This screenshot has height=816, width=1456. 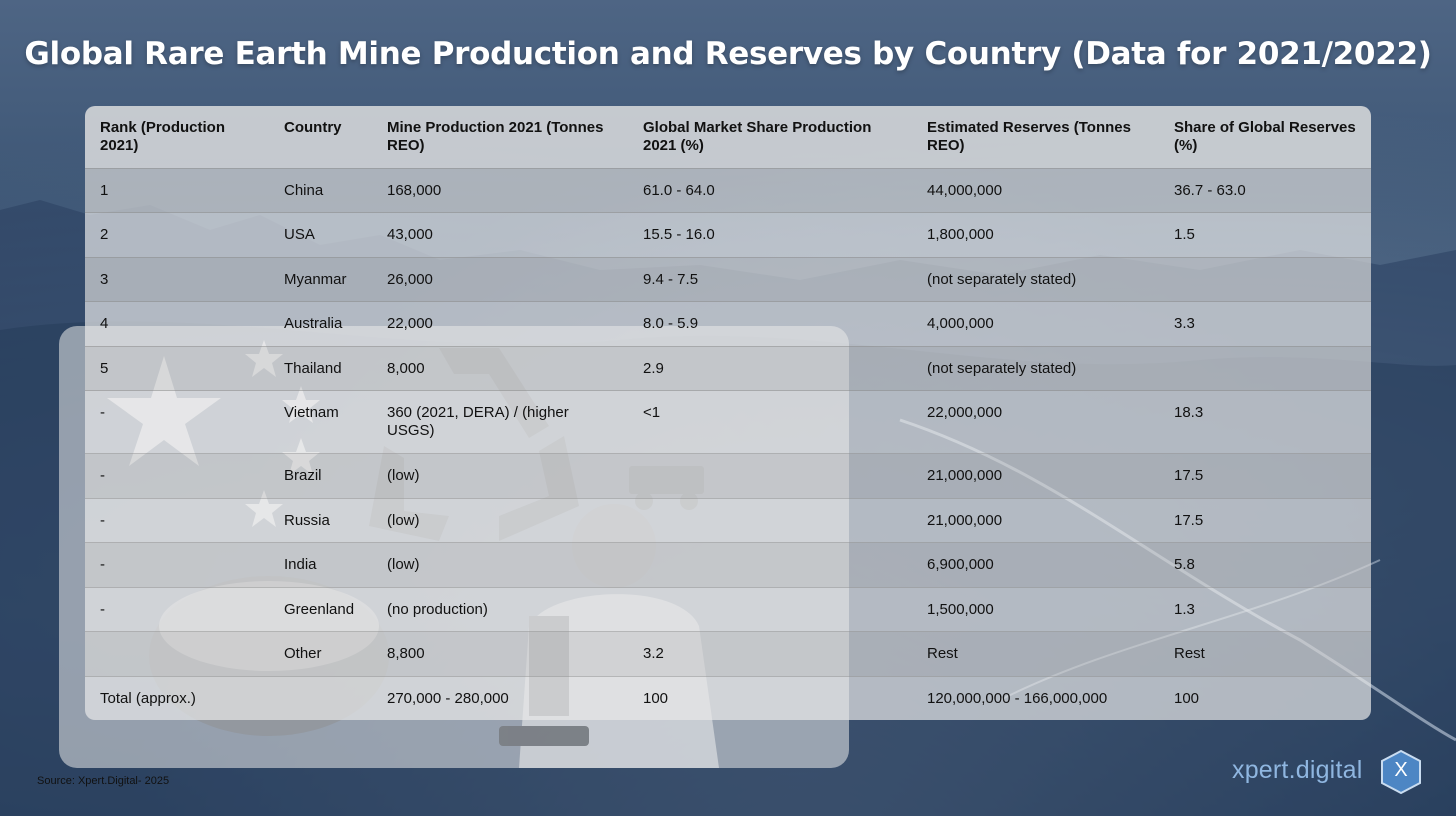 What do you see at coordinates (320, 137) in the screenshot?
I see `column-header: Country` at bounding box center [320, 137].